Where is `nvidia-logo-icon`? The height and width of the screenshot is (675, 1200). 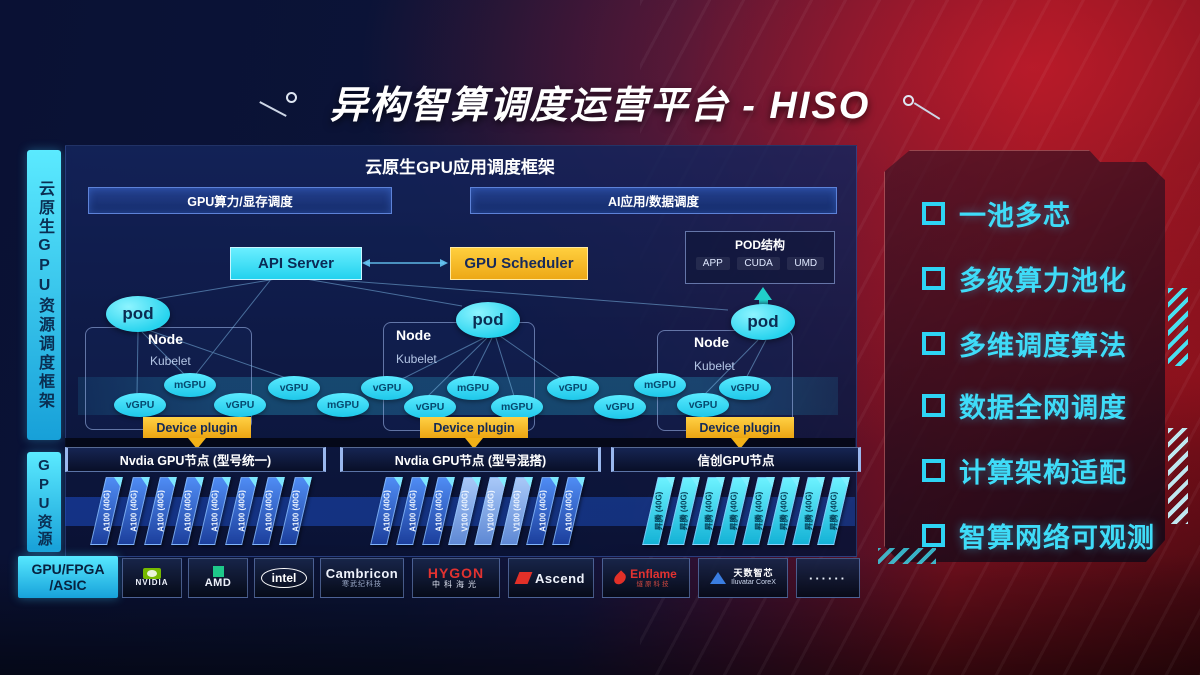
nvidia-logo-icon is located at coordinates (152, 574).